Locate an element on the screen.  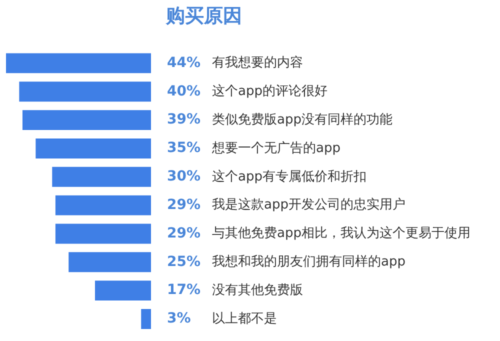
y-tick-label: 类似免费版app没有同样的功能 is located at coordinates (302, 120).